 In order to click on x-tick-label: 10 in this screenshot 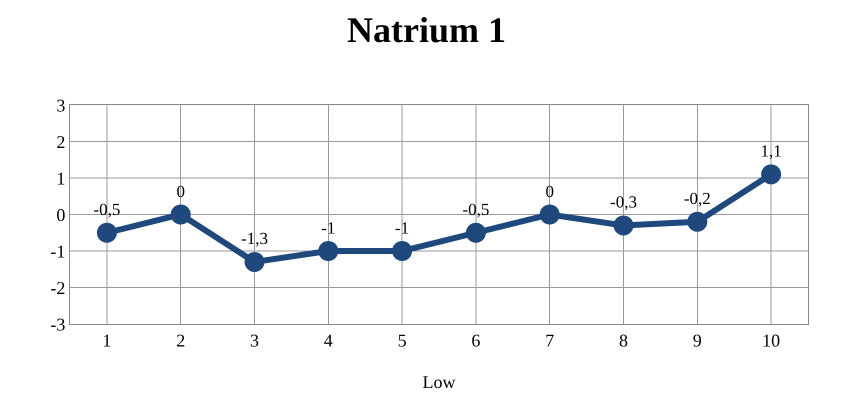, I will do `click(771, 340)`.